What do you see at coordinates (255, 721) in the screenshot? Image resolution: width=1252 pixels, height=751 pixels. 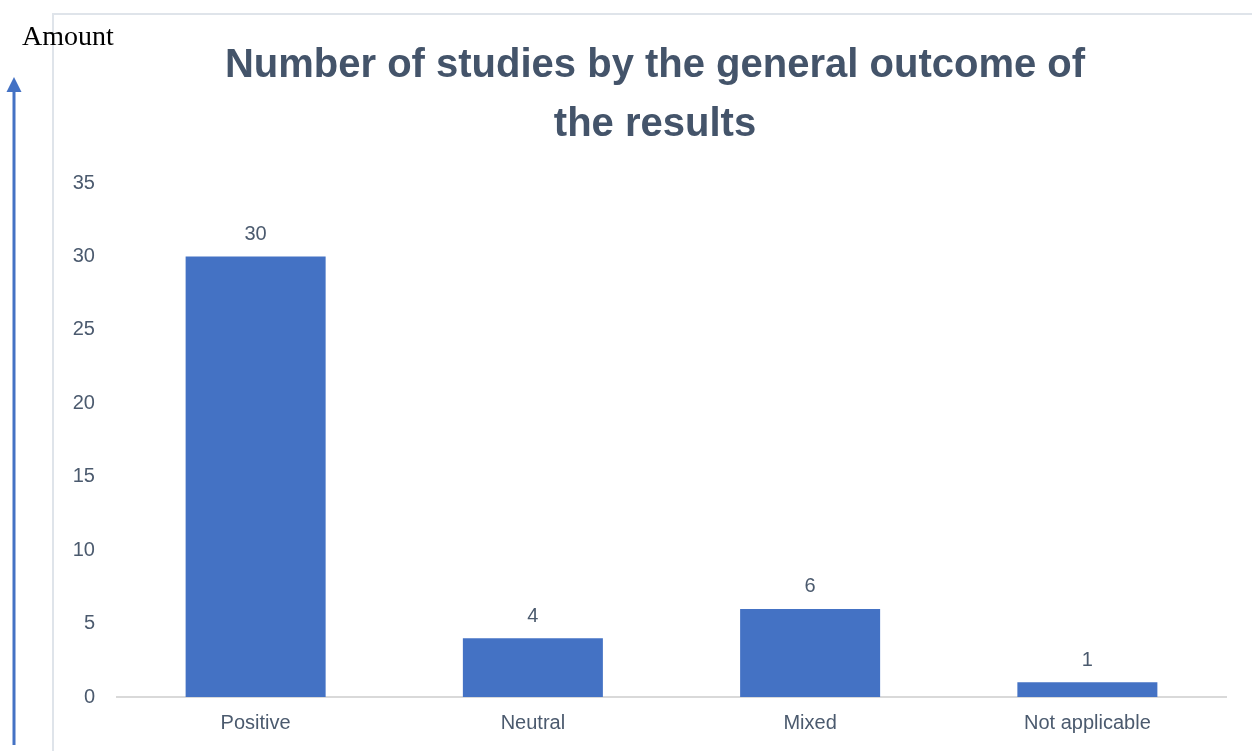 I see `x-tick-label: Positive` at bounding box center [255, 721].